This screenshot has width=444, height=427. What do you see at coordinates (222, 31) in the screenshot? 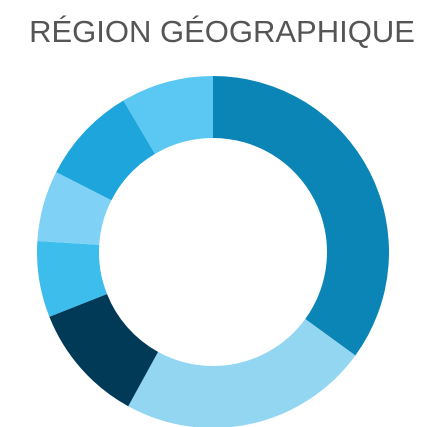
I see `chart-title: RÉGION GÉOGRAPHIQUE` at bounding box center [222, 31].